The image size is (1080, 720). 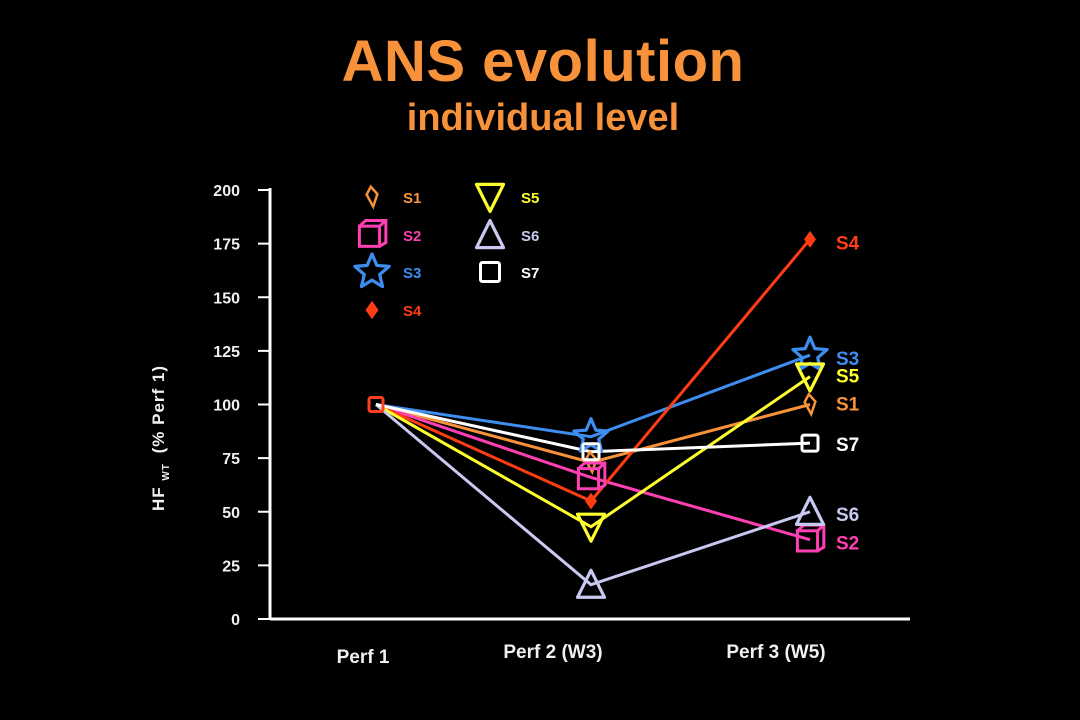 What do you see at coordinates (490, 272) in the screenshot?
I see `legend-marker-s7` at bounding box center [490, 272].